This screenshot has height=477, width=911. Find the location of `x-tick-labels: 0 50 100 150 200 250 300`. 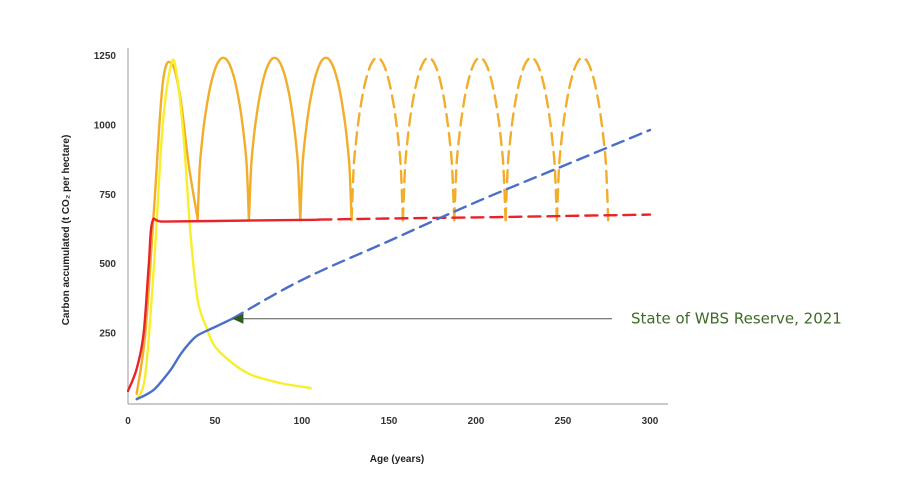

x-tick-labels: 0 50 100 150 200 250 300 is located at coordinates (392, 421).